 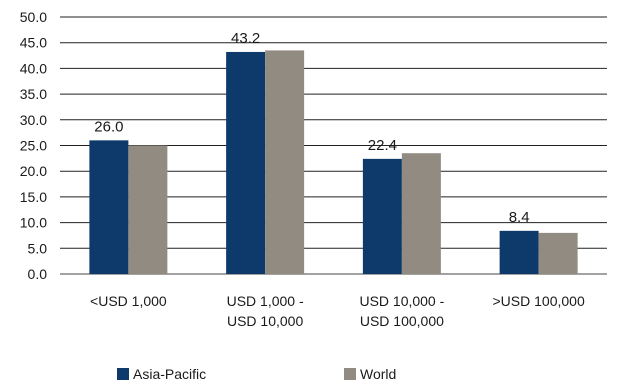 What do you see at coordinates (33, 146) in the screenshot?
I see `y-tick-label: 25.0` at bounding box center [33, 146].